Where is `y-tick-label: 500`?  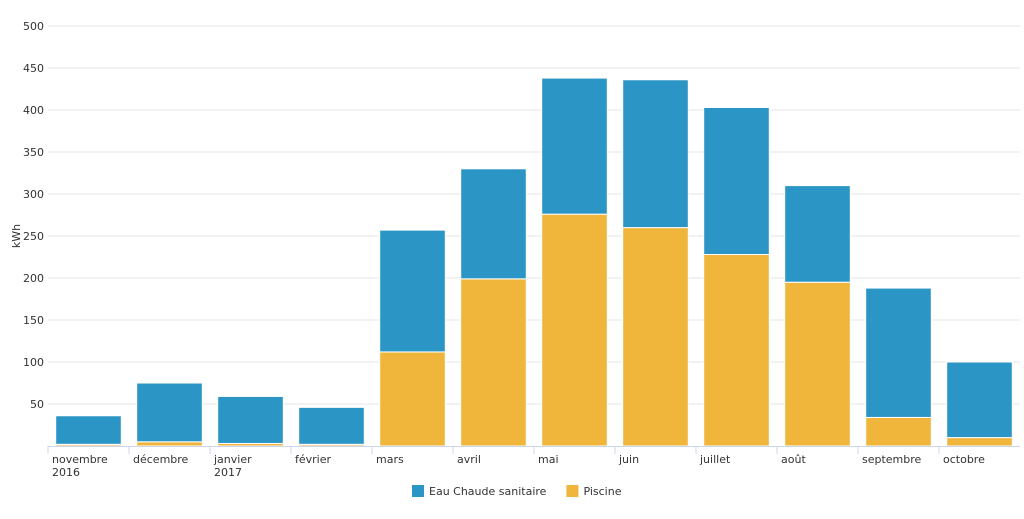 y-tick-label: 500 is located at coordinates (33, 26).